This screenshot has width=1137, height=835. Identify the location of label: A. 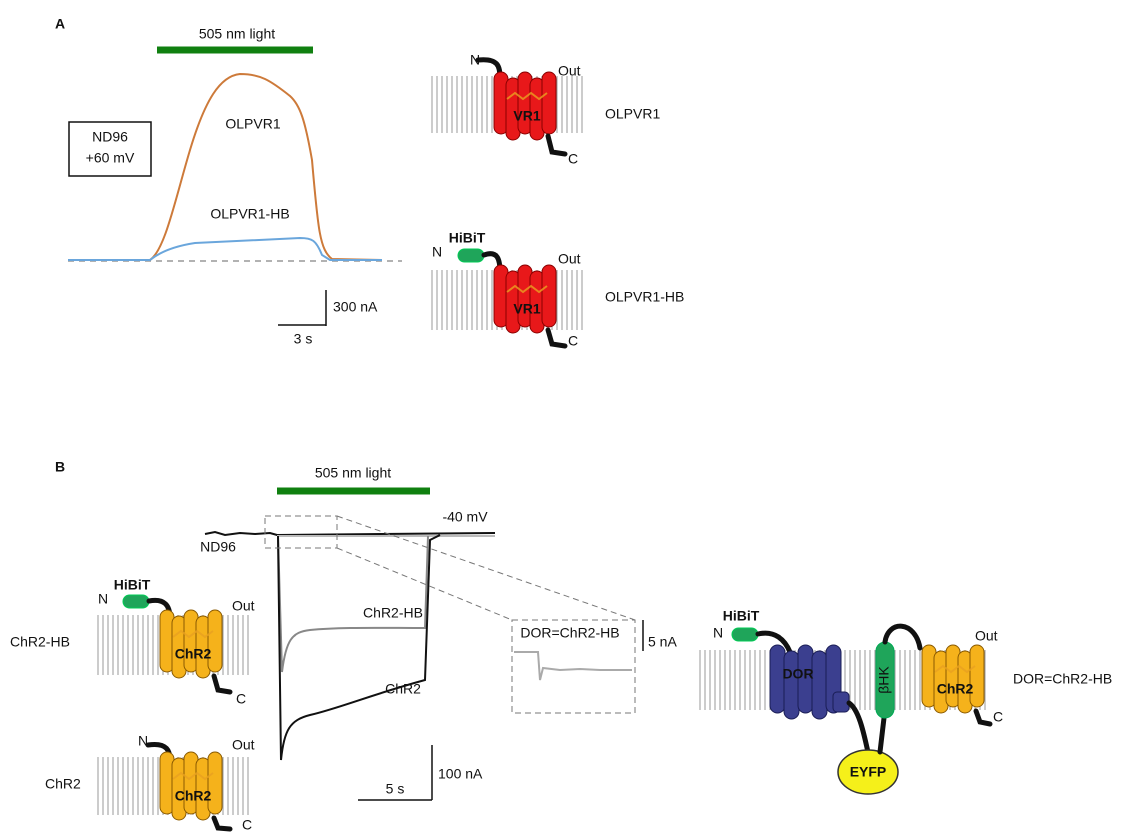
(60, 24).